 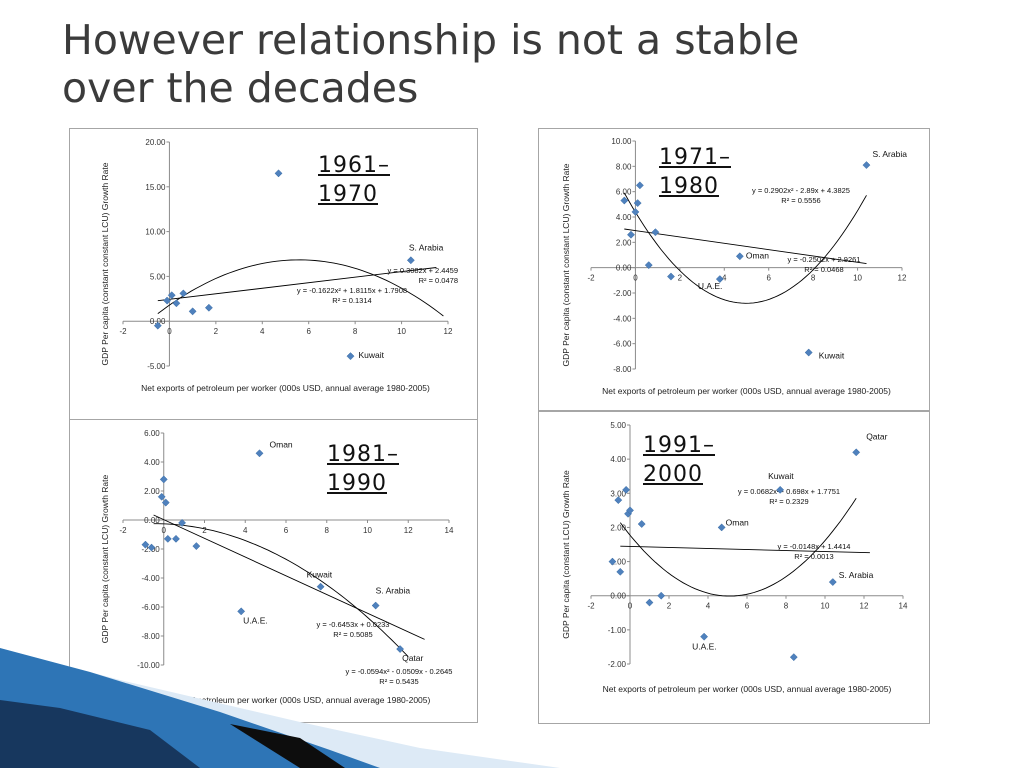 I want to click on period-label-line-1: 1981–, so click(x=363, y=454).